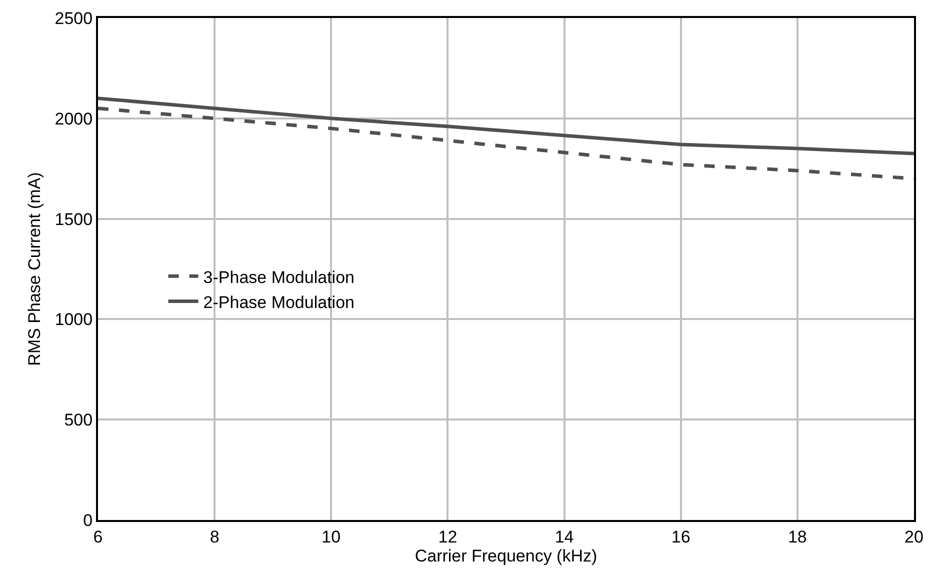 Image resolution: width=928 pixels, height=588 pixels. What do you see at coordinates (914, 536) in the screenshot?
I see `x-tick-label: 20` at bounding box center [914, 536].